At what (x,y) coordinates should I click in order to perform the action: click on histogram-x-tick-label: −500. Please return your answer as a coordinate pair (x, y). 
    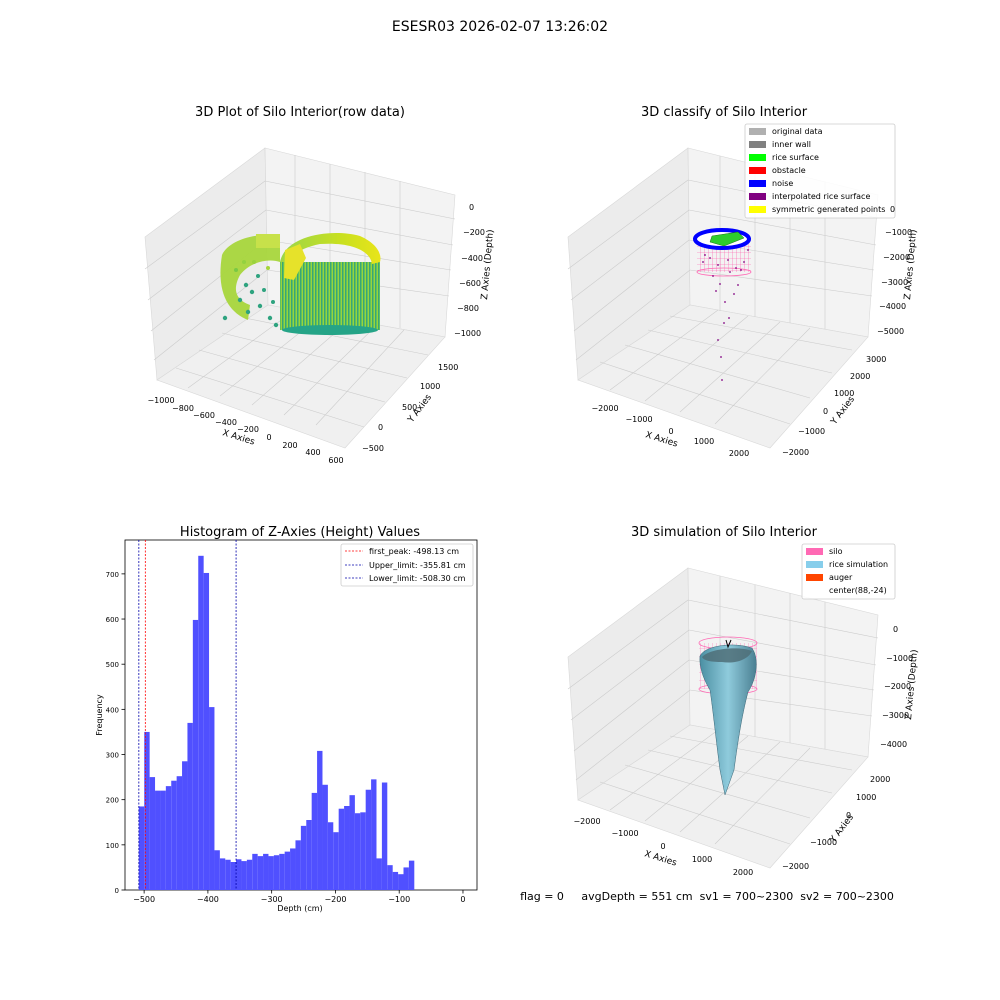
    Looking at the image, I should click on (144, 899).